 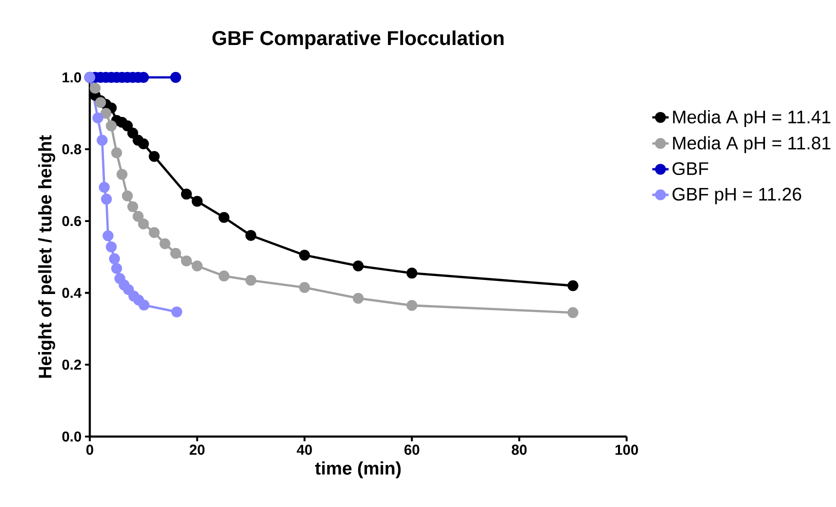 What do you see at coordinates (197, 449) in the screenshot?
I see `x-tick-label: 20` at bounding box center [197, 449].